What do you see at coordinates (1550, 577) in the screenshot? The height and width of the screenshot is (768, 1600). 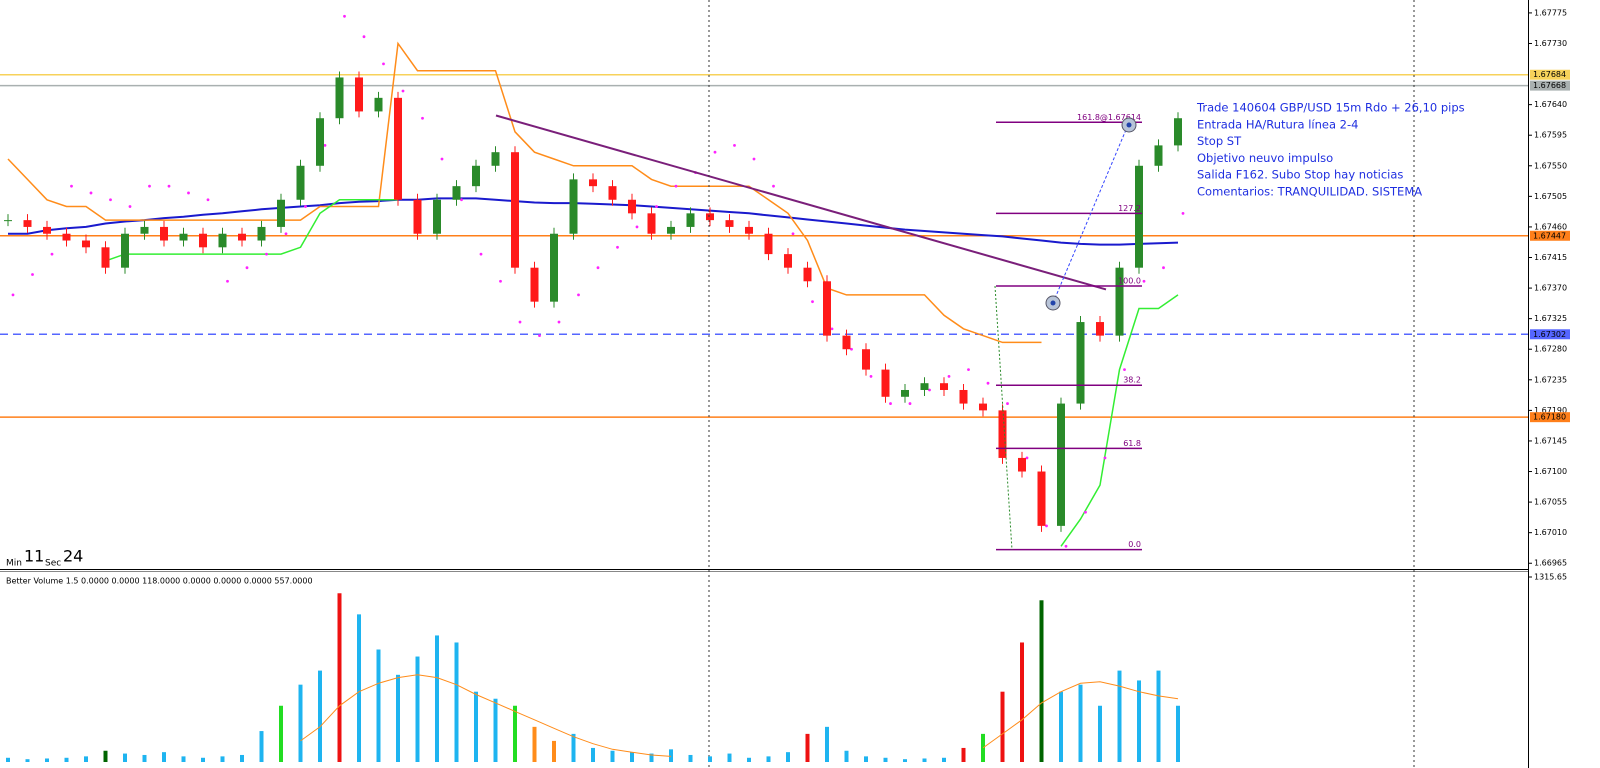 I see `y-tick-label: 1315.65` at bounding box center [1550, 577].